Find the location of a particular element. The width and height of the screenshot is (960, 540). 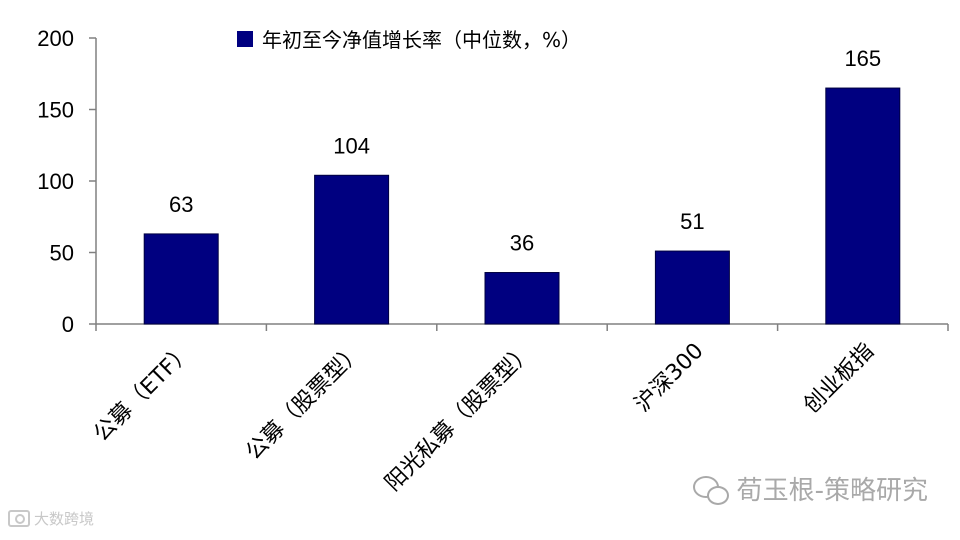

watermark-site: 大数跨境 is located at coordinates (51, 518).